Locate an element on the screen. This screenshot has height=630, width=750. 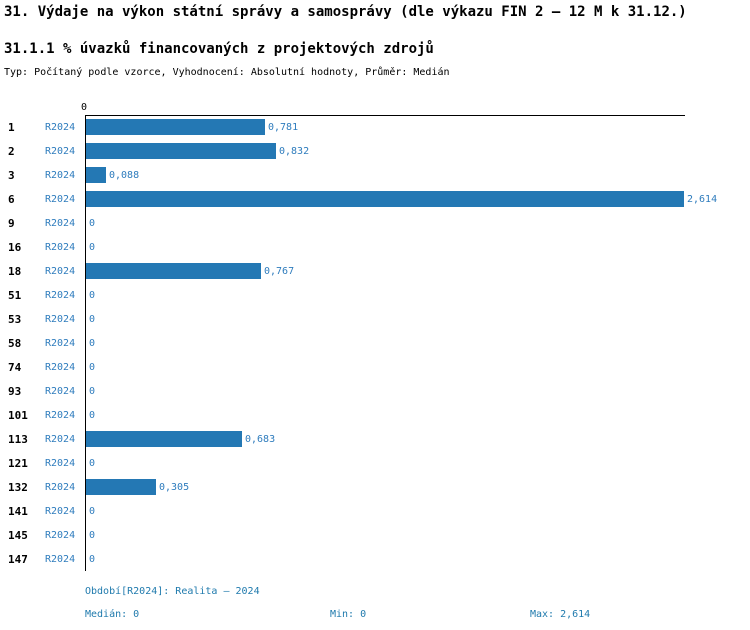
plot-cell: 2,614 is located at coordinates (417, 199).